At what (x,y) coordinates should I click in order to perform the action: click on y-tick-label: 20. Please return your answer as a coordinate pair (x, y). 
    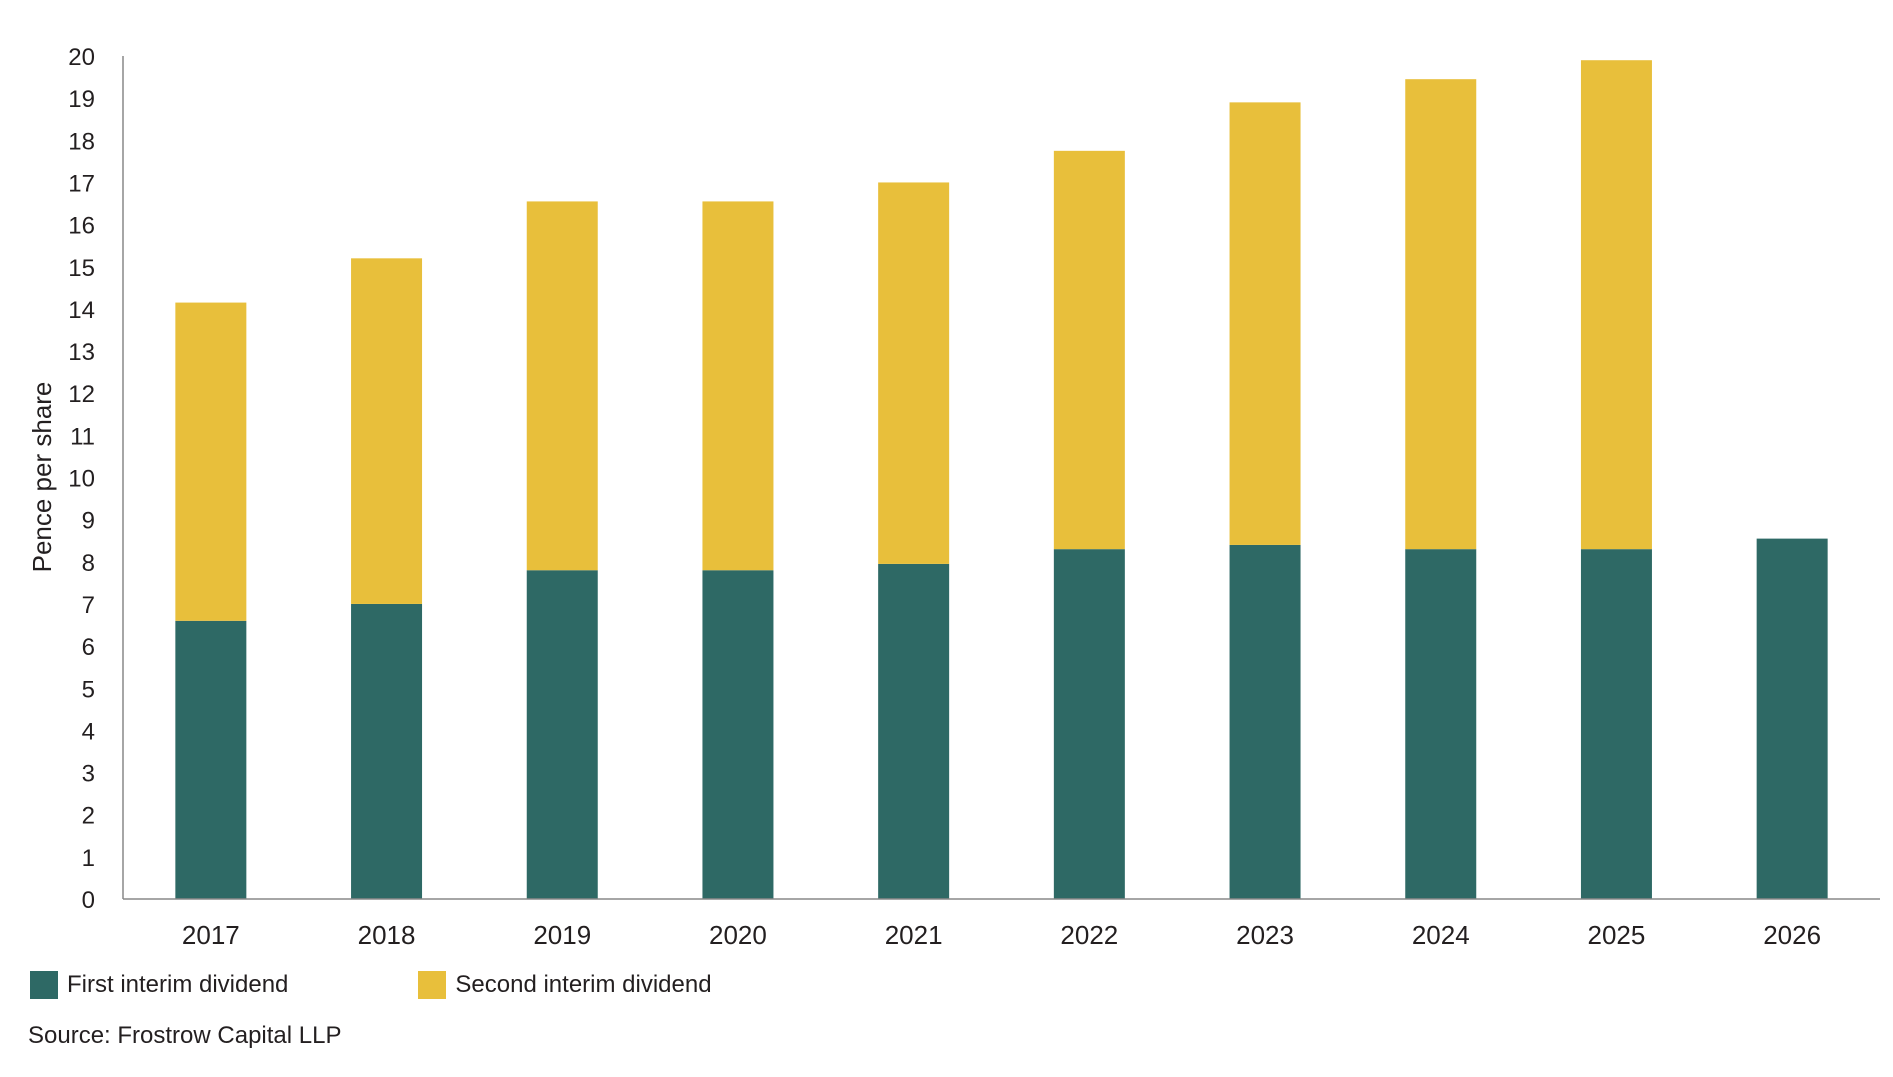
    Looking at the image, I should click on (81, 57).